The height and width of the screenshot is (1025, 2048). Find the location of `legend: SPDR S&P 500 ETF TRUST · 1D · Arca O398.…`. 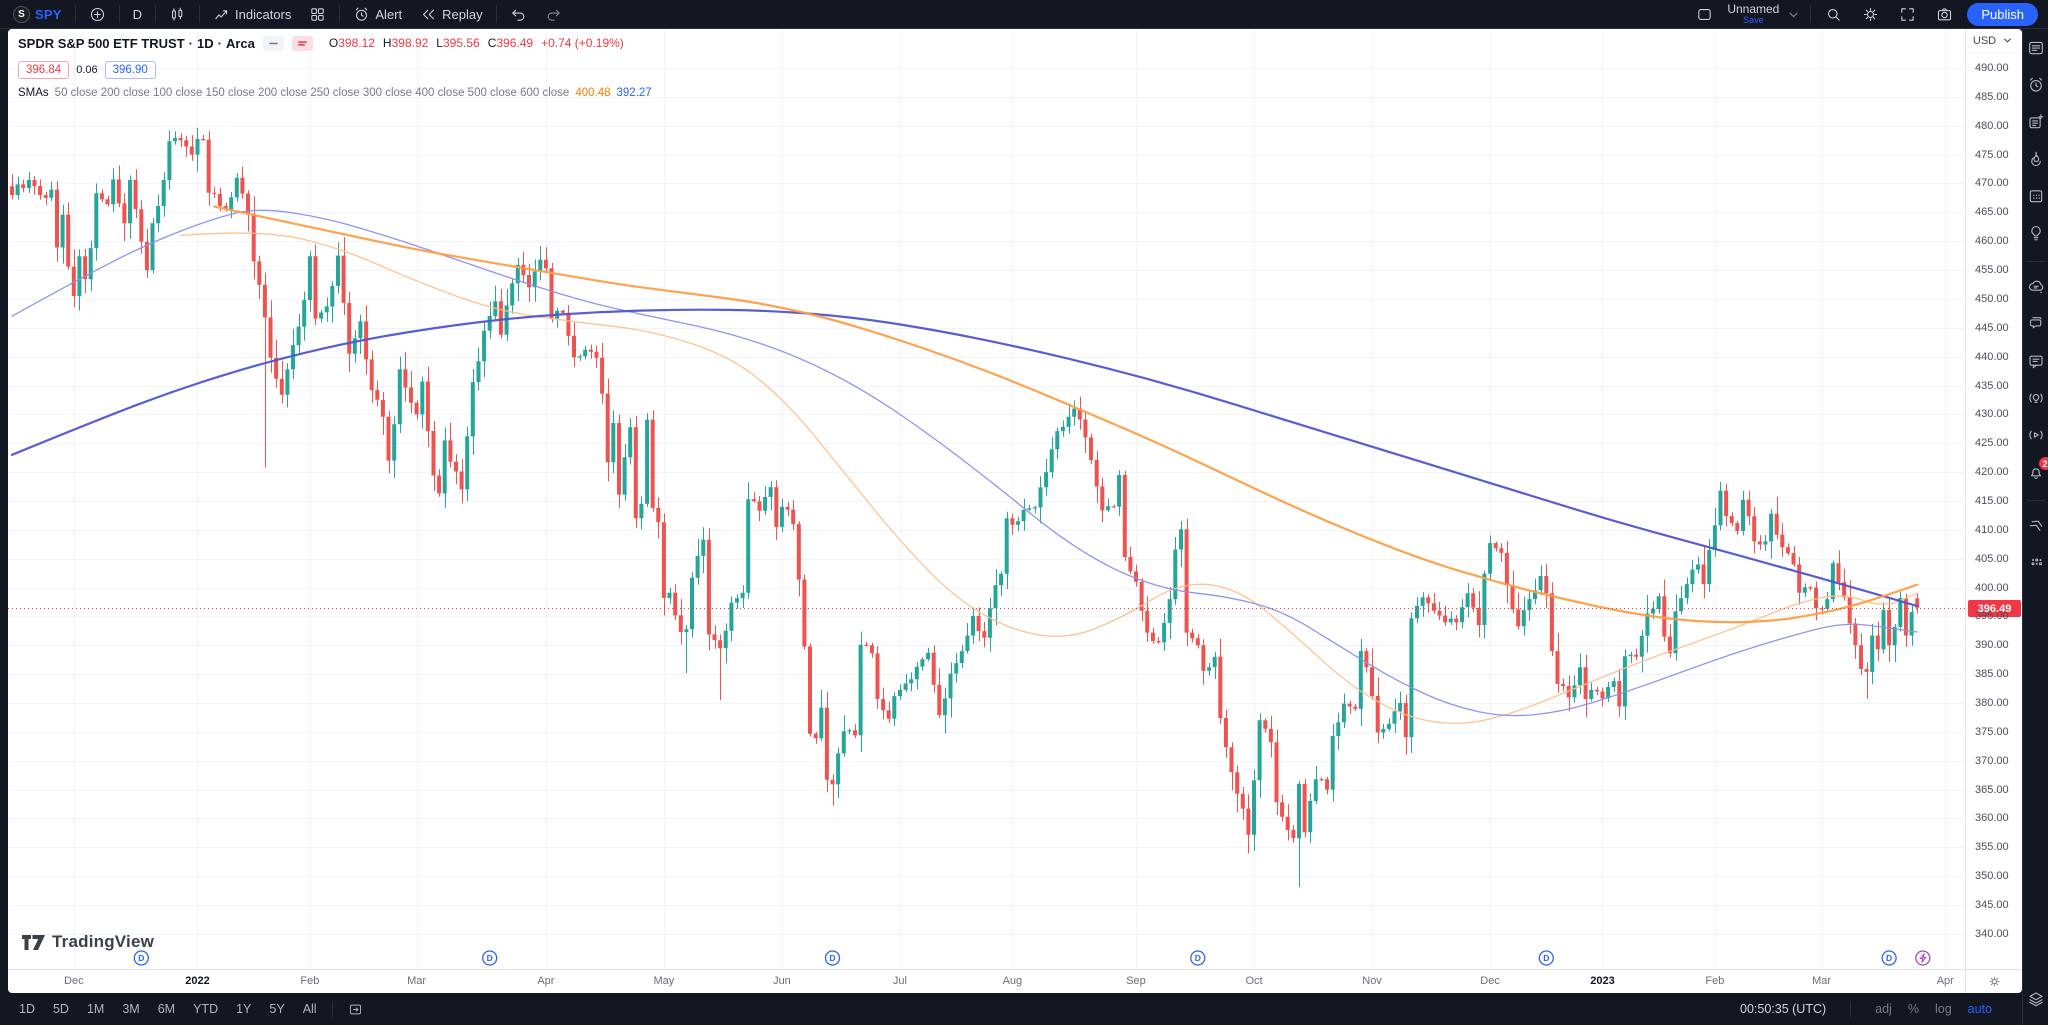

legend: SPDR S&P 500 ETF TRUST · 1D · Arca O398.… is located at coordinates (335, 66).